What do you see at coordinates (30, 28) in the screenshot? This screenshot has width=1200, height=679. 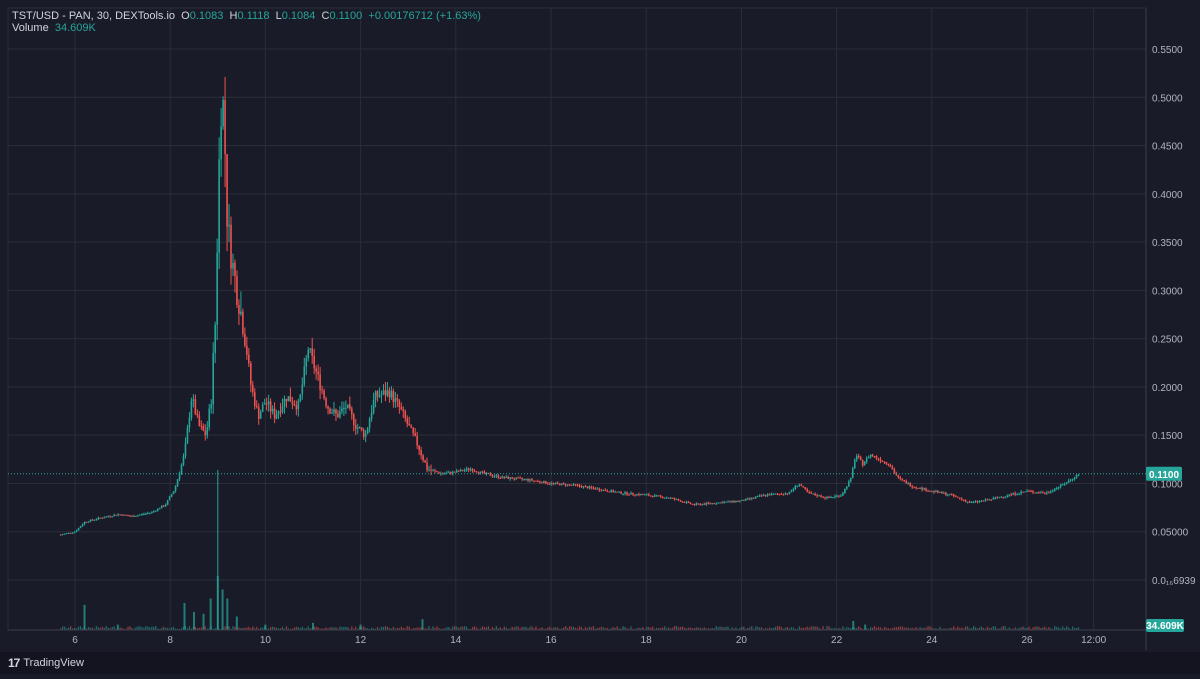 I see `volume-label: Volume` at bounding box center [30, 28].